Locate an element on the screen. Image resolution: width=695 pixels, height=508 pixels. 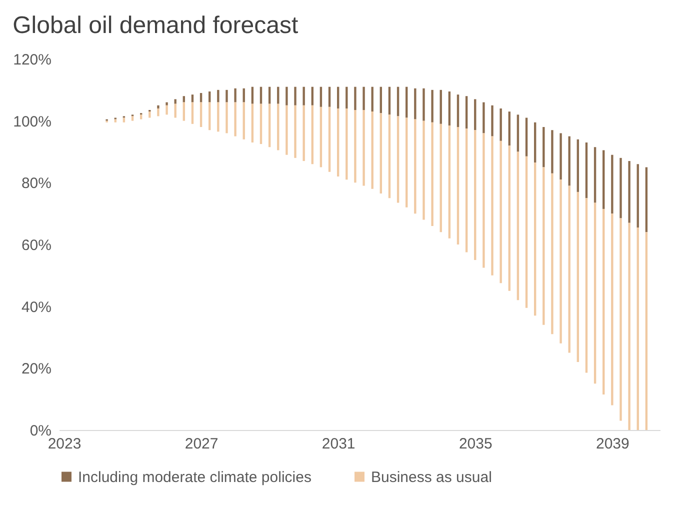
x-tick-label: 2027 is located at coordinates (201, 444).